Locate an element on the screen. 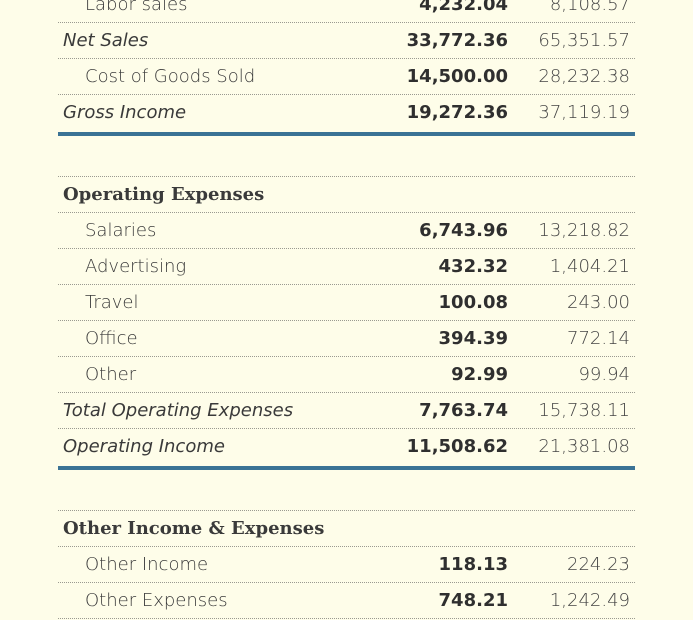 The width and height of the screenshot is (693, 620). table-row-labor-sales: Labor sales 4,232.04 8,108.57 is located at coordinates (346, 11).